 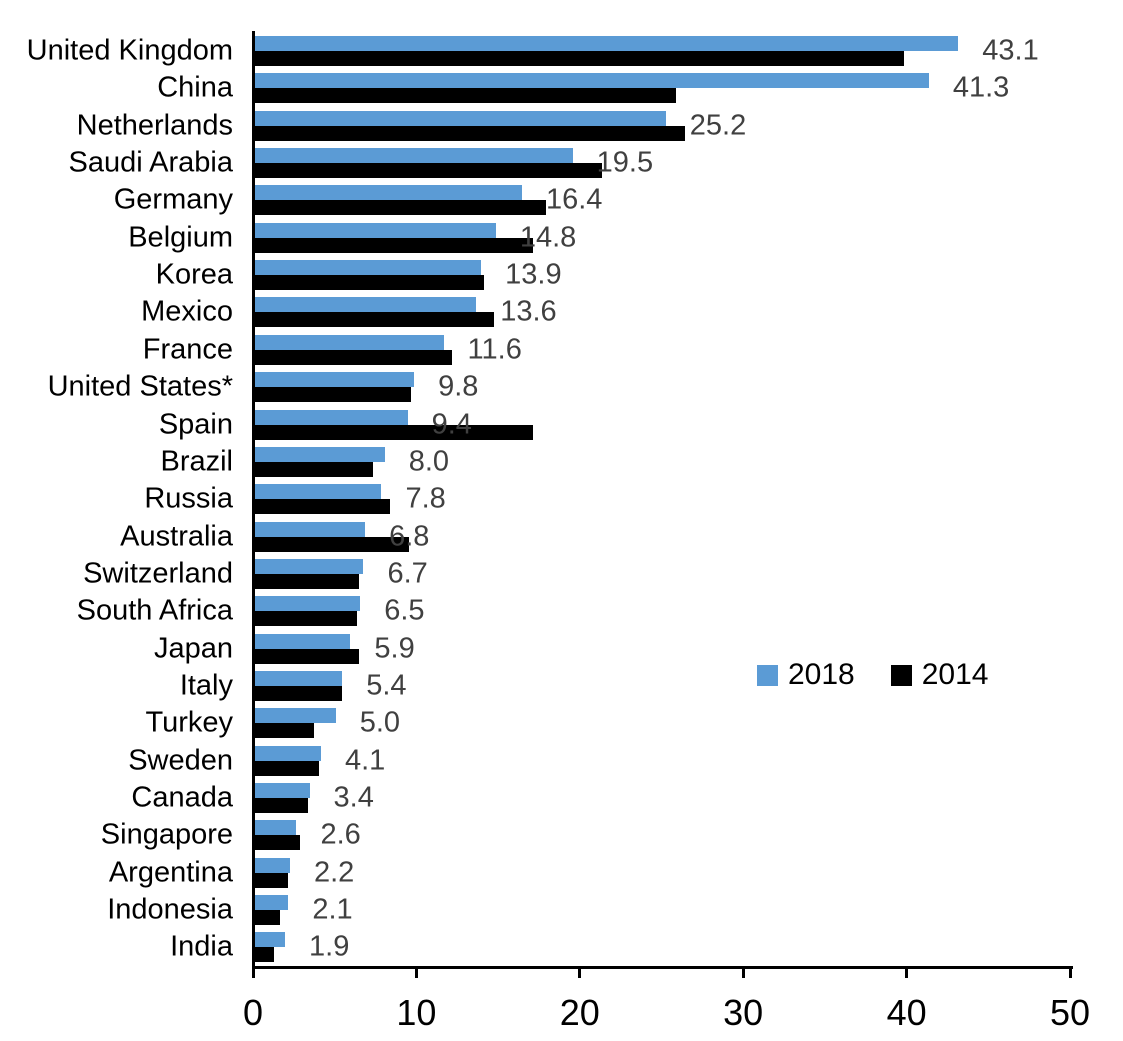 What do you see at coordinates (173, 199) in the screenshot?
I see `category-label-germany: Germany` at bounding box center [173, 199].